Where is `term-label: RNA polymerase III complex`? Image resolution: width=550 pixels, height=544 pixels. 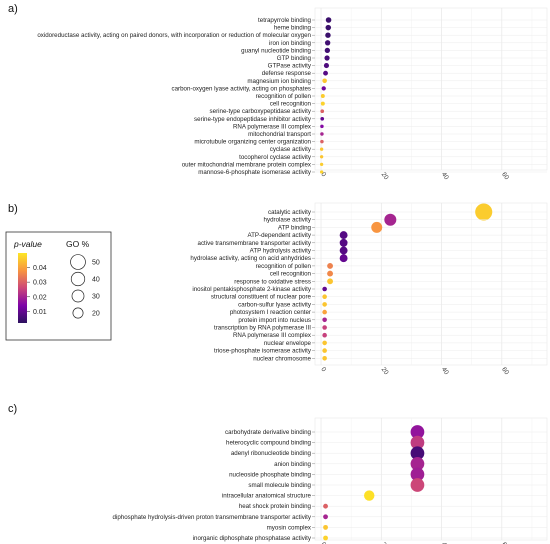 term-label: RNA polymerase III complex is located at coordinates (272, 335).